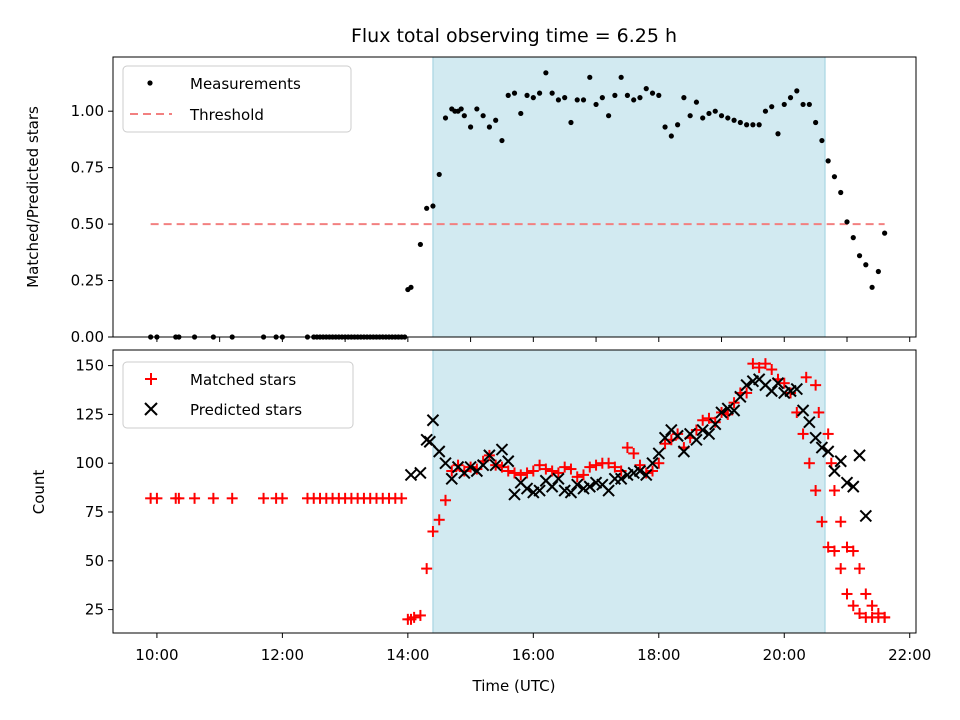 The width and height of the screenshot is (960, 720). I want to click on bottom-y-tick-label: 150, so click(89, 366).